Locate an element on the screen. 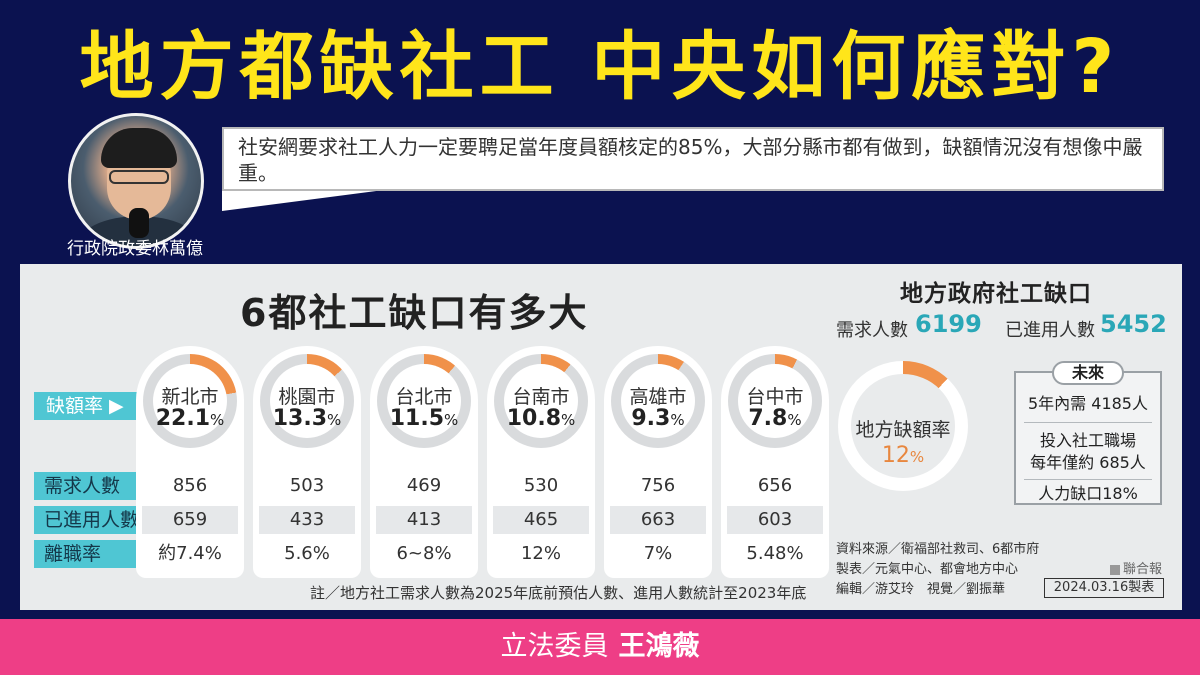  speaker-portrait is located at coordinates (136, 181).